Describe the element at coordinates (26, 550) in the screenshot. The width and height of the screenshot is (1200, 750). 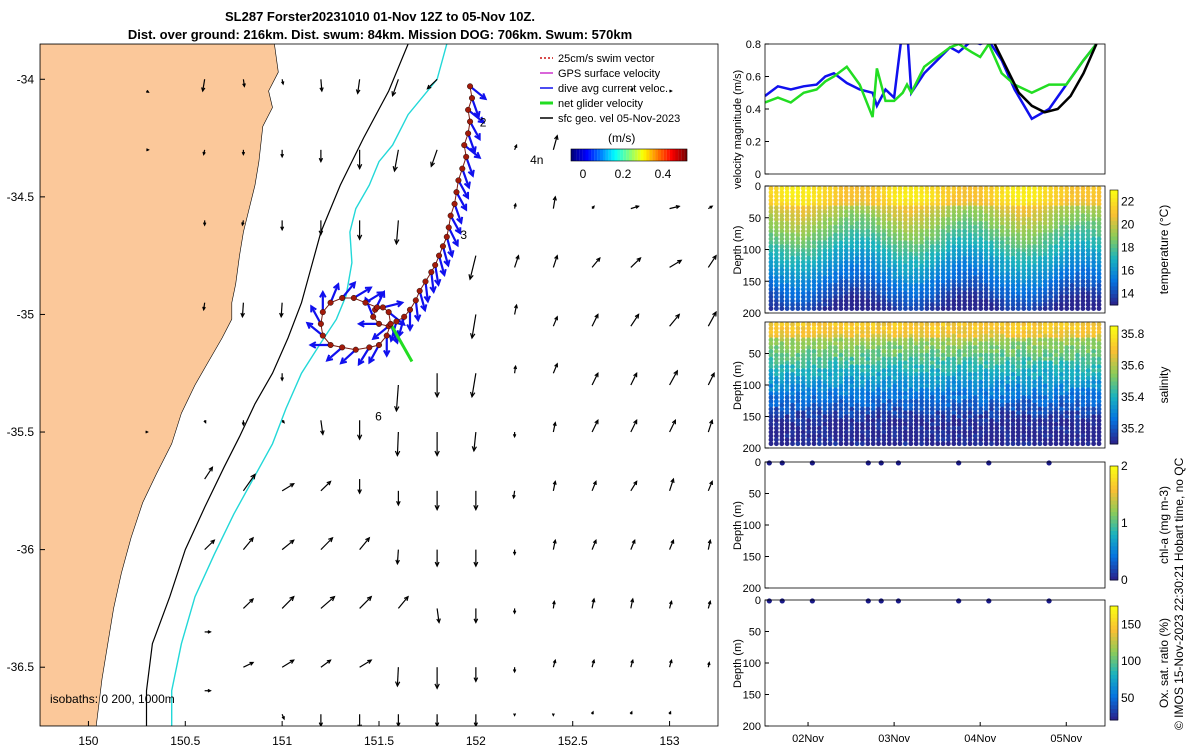
I see `map-y-tick-label: -36` at that location.